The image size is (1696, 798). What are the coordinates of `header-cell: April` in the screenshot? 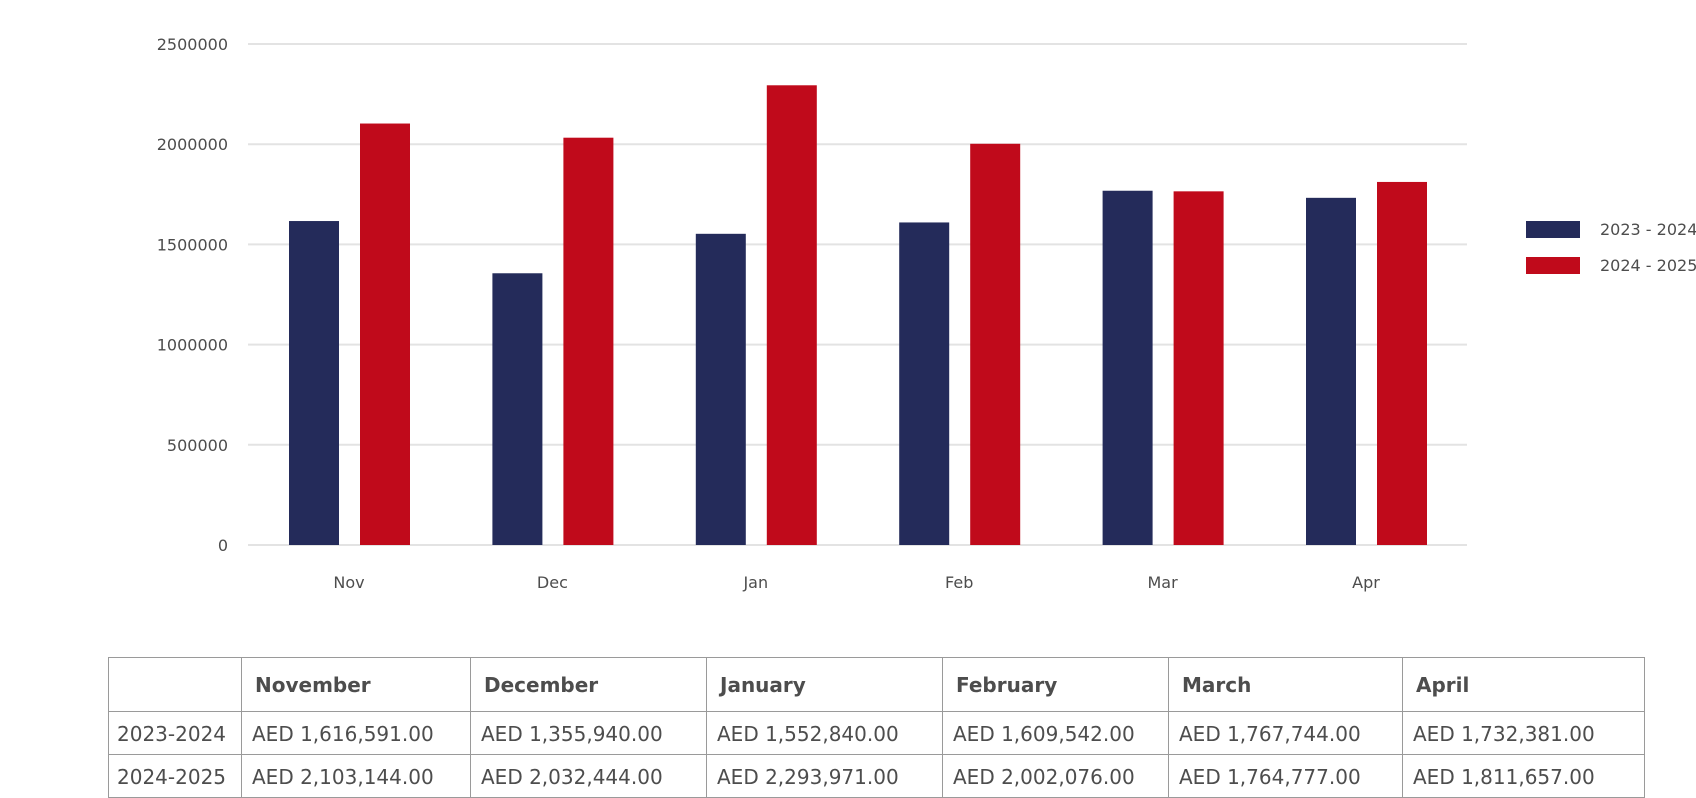 It's located at (1523, 684).